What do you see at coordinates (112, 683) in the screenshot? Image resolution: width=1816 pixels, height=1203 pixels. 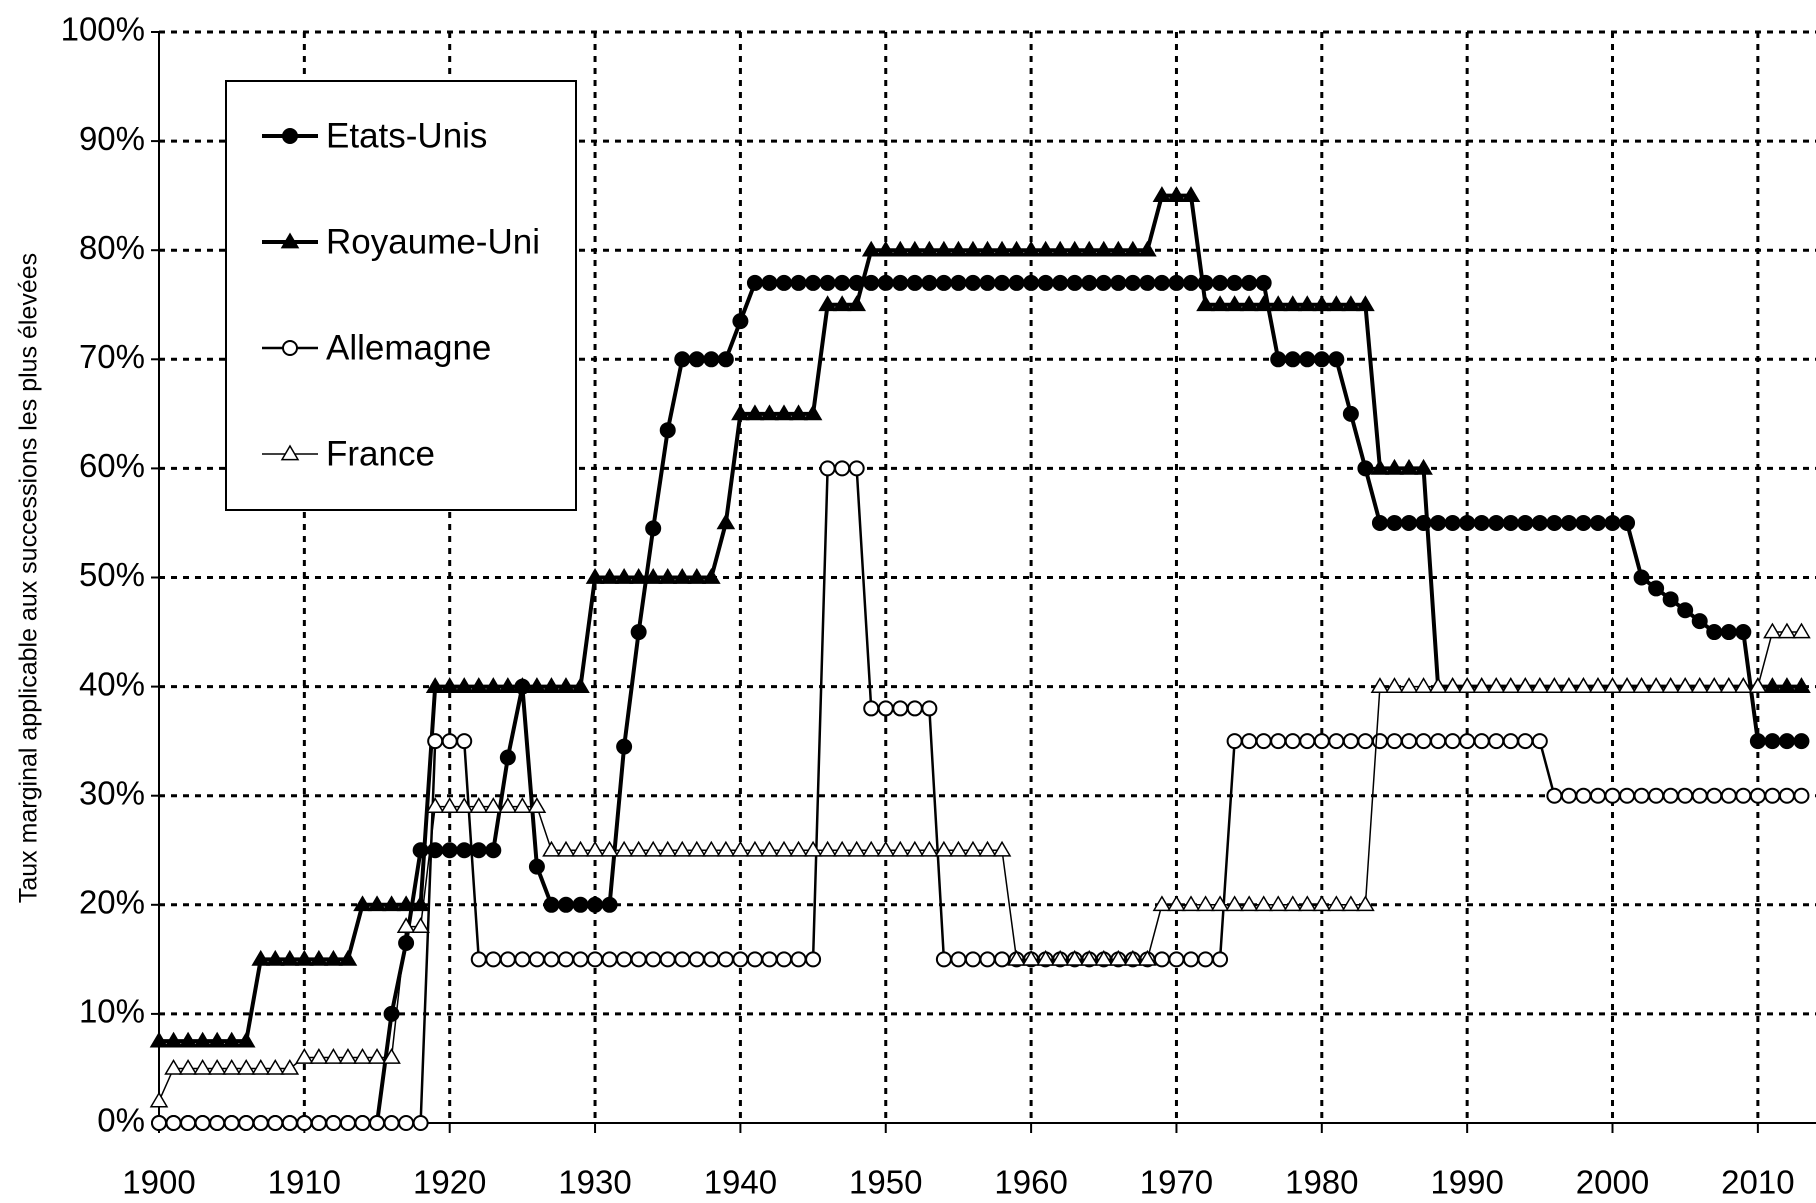 I see `y-tick-label: 40%` at bounding box center [112, 683].